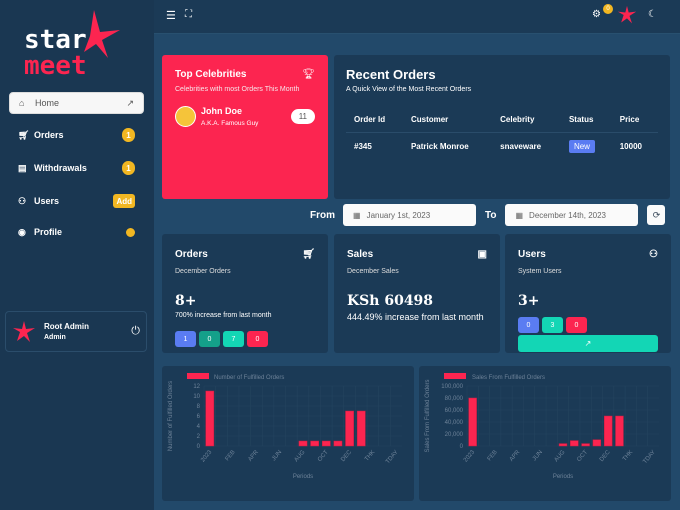  Describe the element at coordinates (656, 215) in the screenshot. I see `refresh-button: ⟳` at that location.